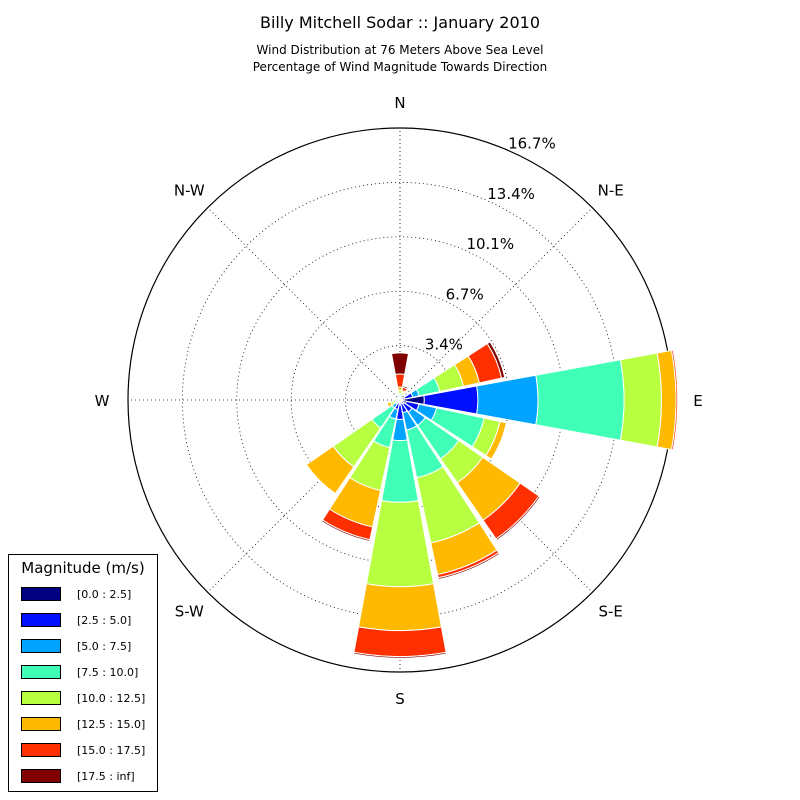 Image resolution: width=800 pixels, height=800 pixels. Describe the element at coordinates (465, 294) in the screenshot. I see `radial-tick-label: 6.7%` at that location.